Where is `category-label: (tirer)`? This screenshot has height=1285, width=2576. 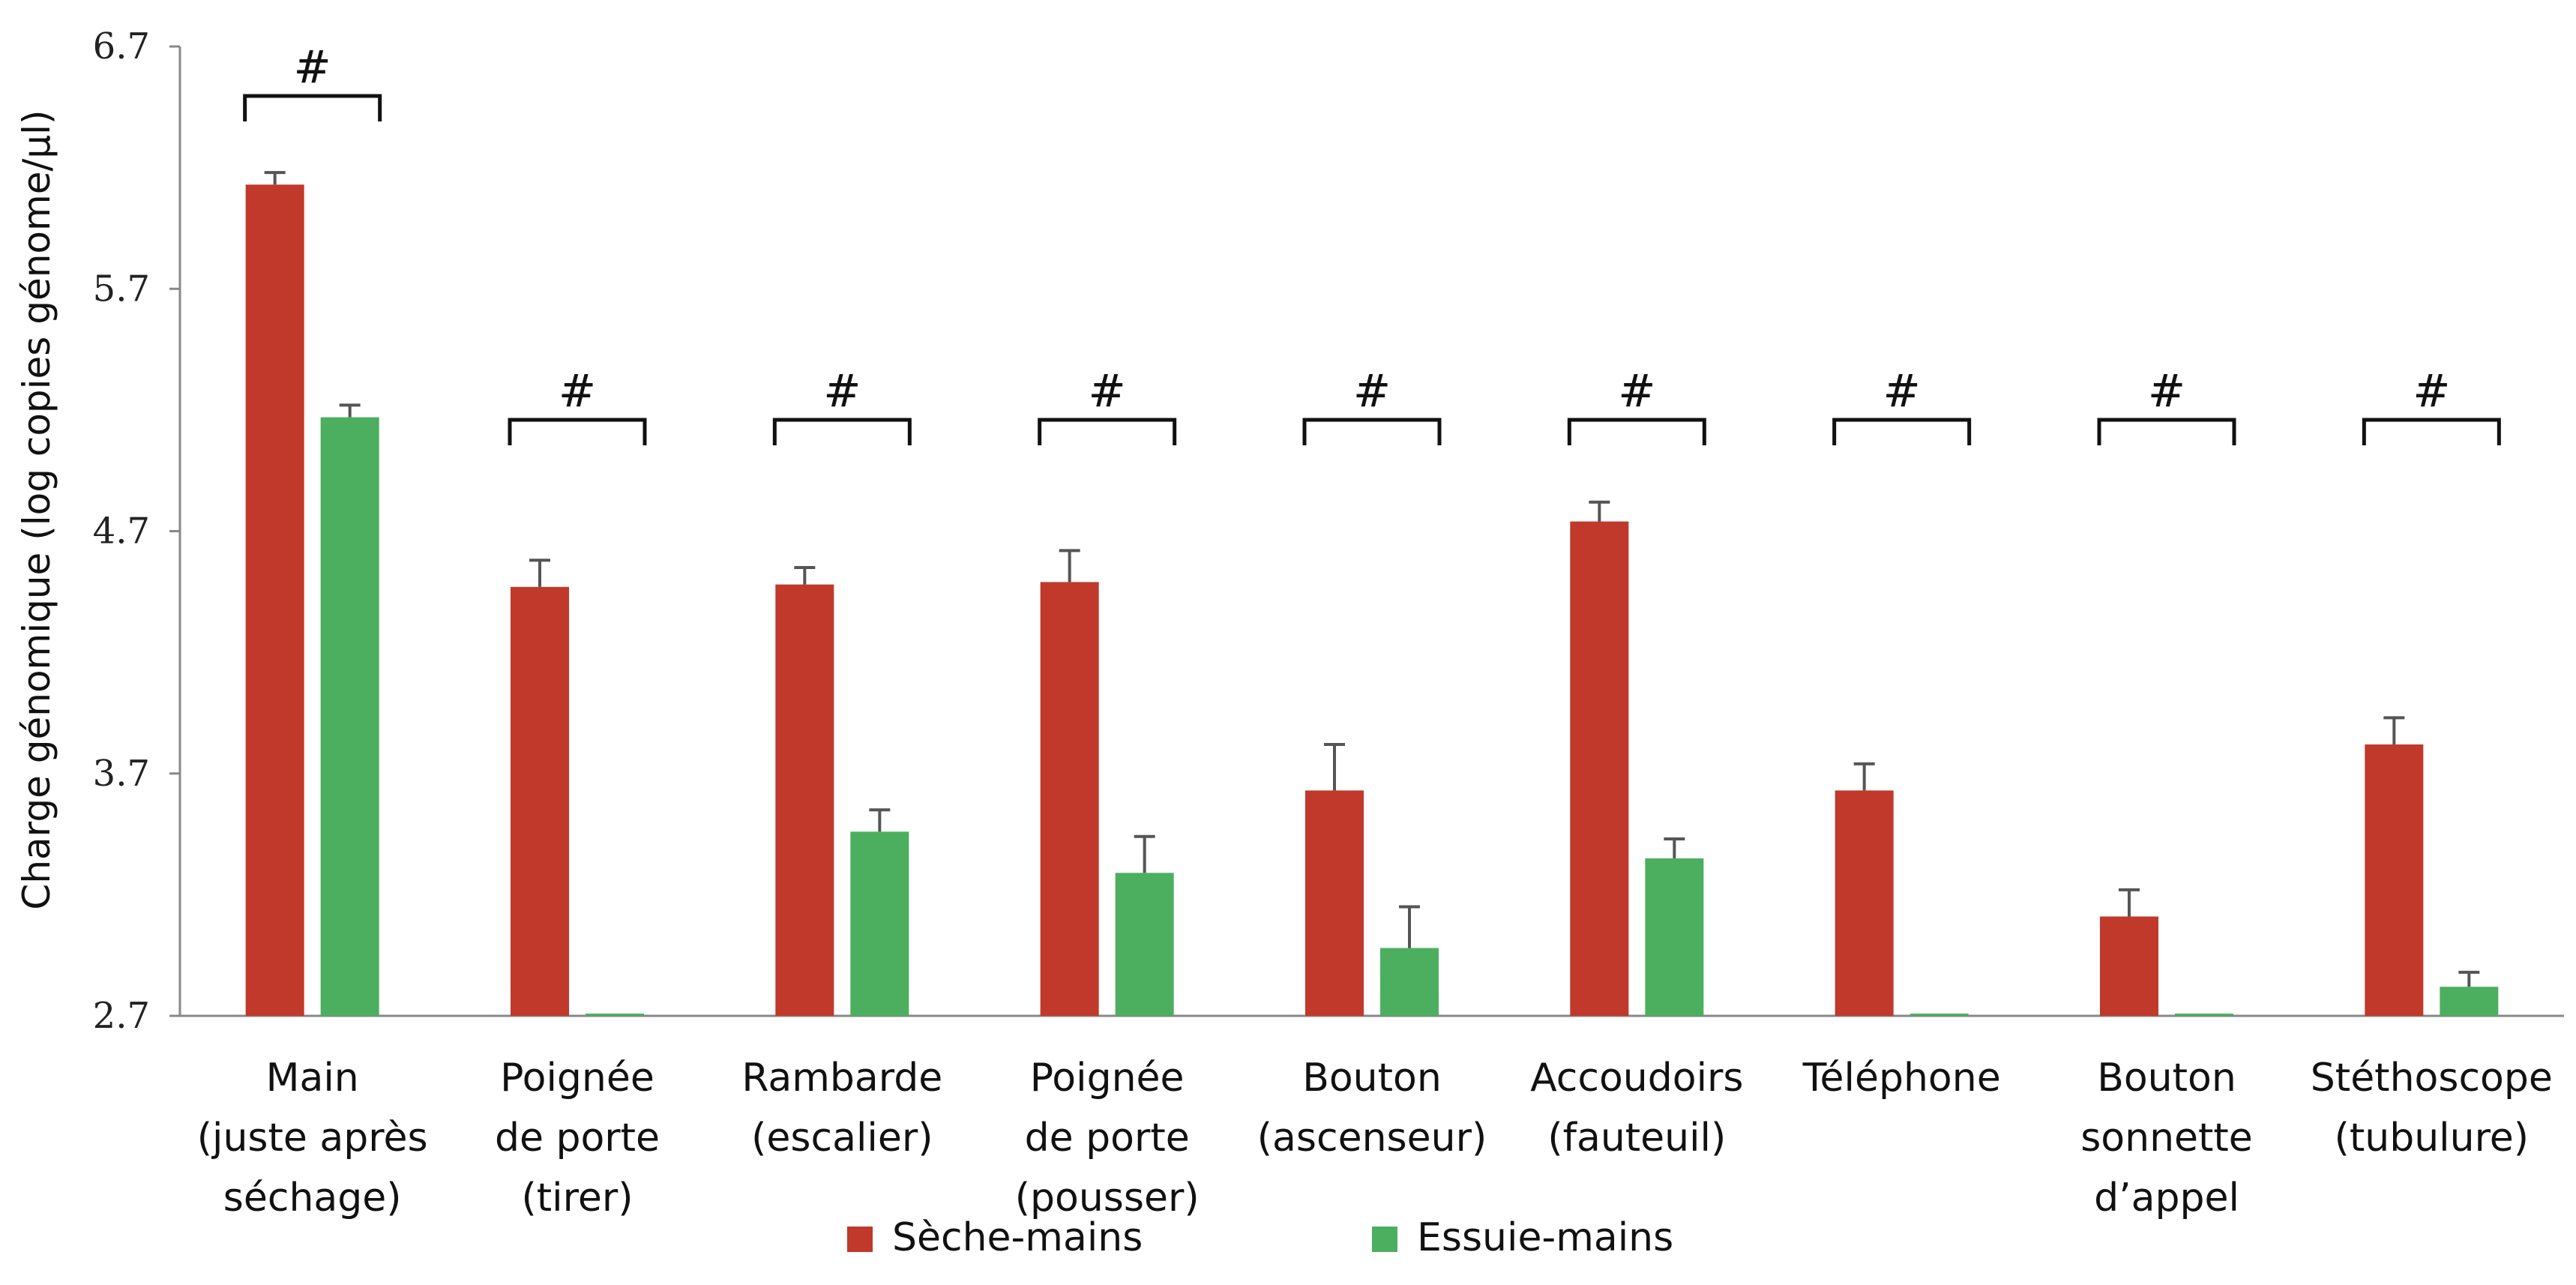
category-label: (tirer) is located at coordinates (577, 1198).